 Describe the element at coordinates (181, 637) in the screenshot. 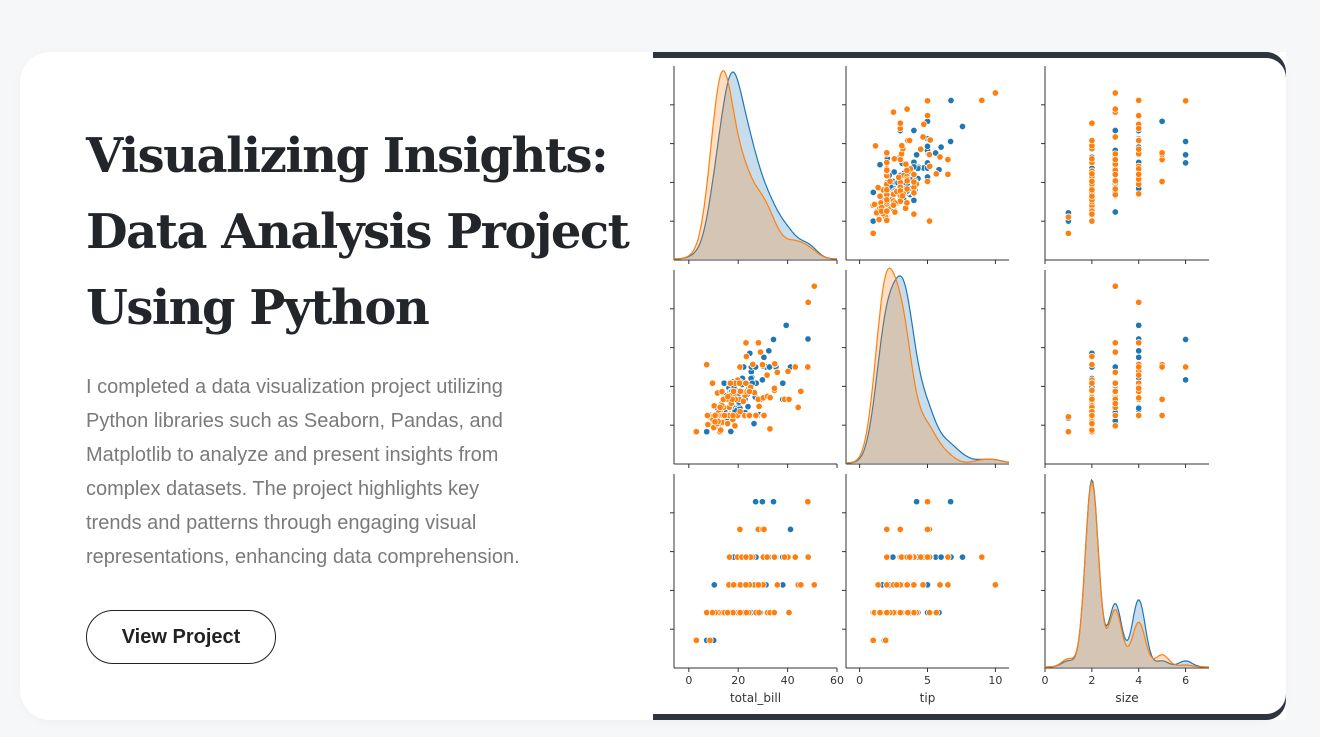

I see `view-project-button: View Project` at that location.